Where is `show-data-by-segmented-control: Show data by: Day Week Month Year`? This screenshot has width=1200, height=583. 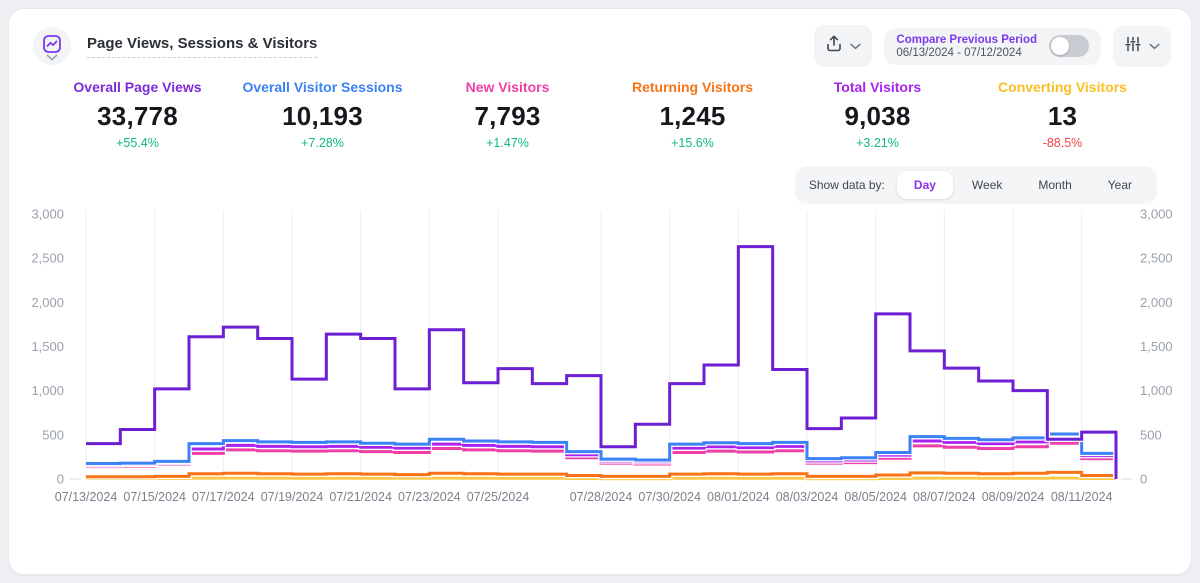
show-data-by-segmented-control: Show data by: Day Week Month Year is located at coordinates (975, 185).